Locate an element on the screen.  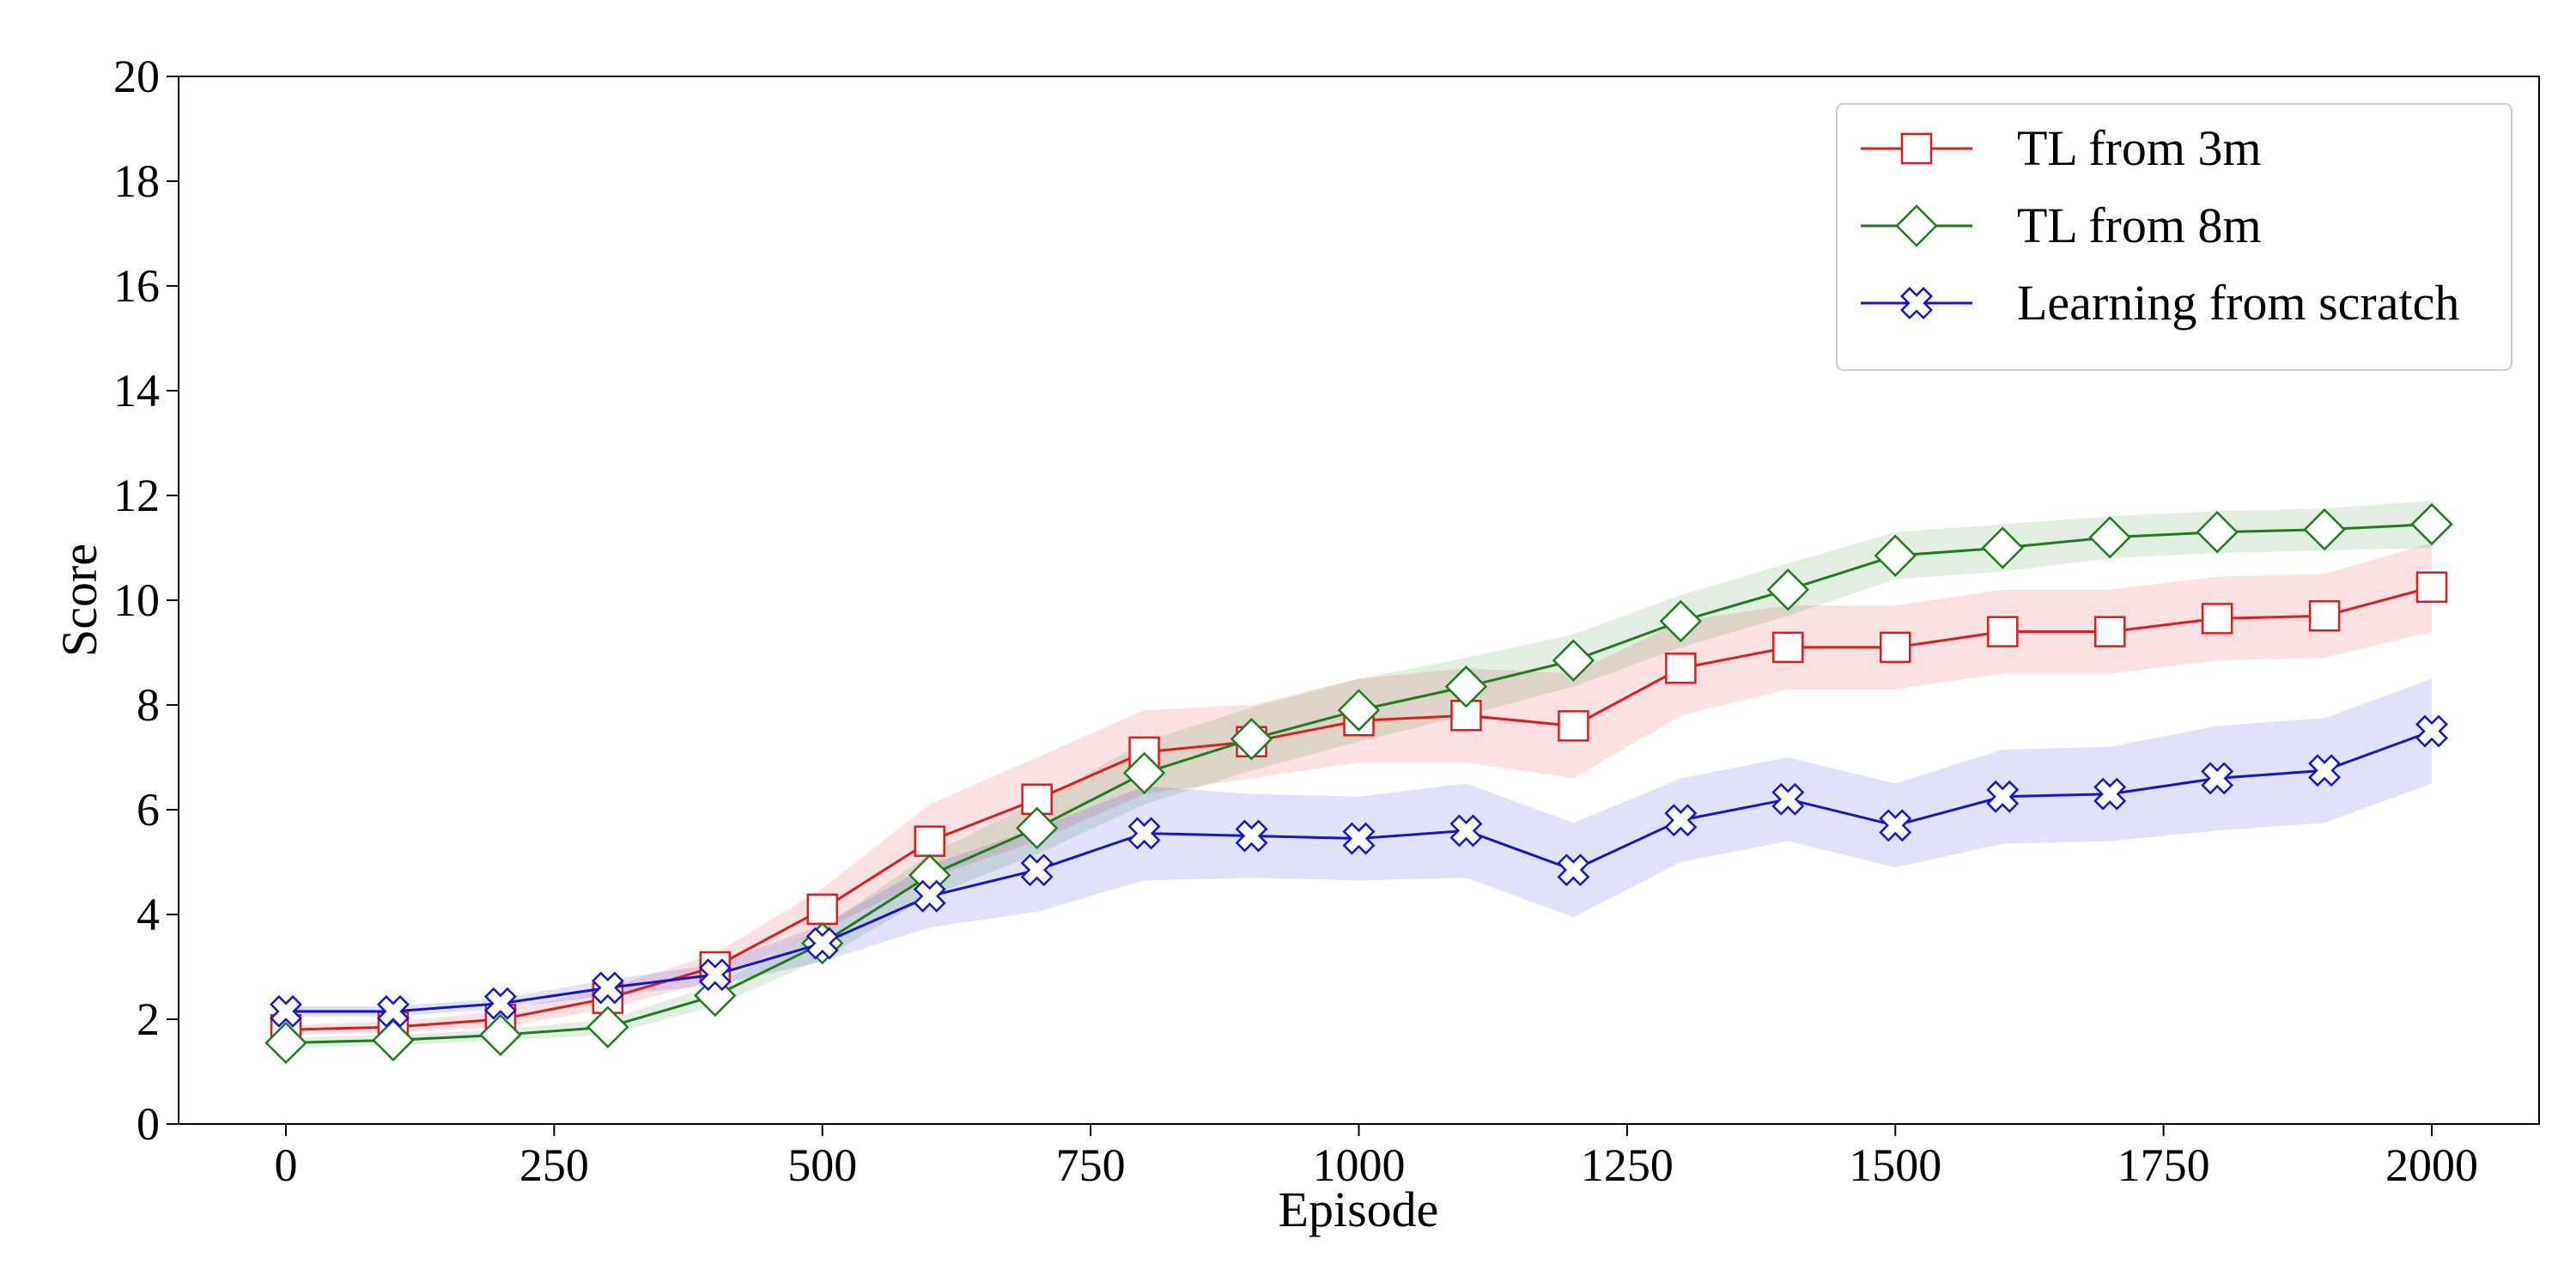
y-tick-label: 4 is located at coordinates (148, 914).